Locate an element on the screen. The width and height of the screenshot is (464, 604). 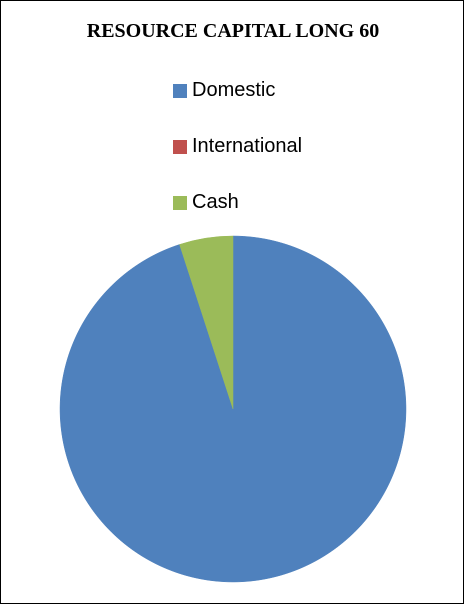
legend-swatch-domestic is located at coordinates (180, 91).